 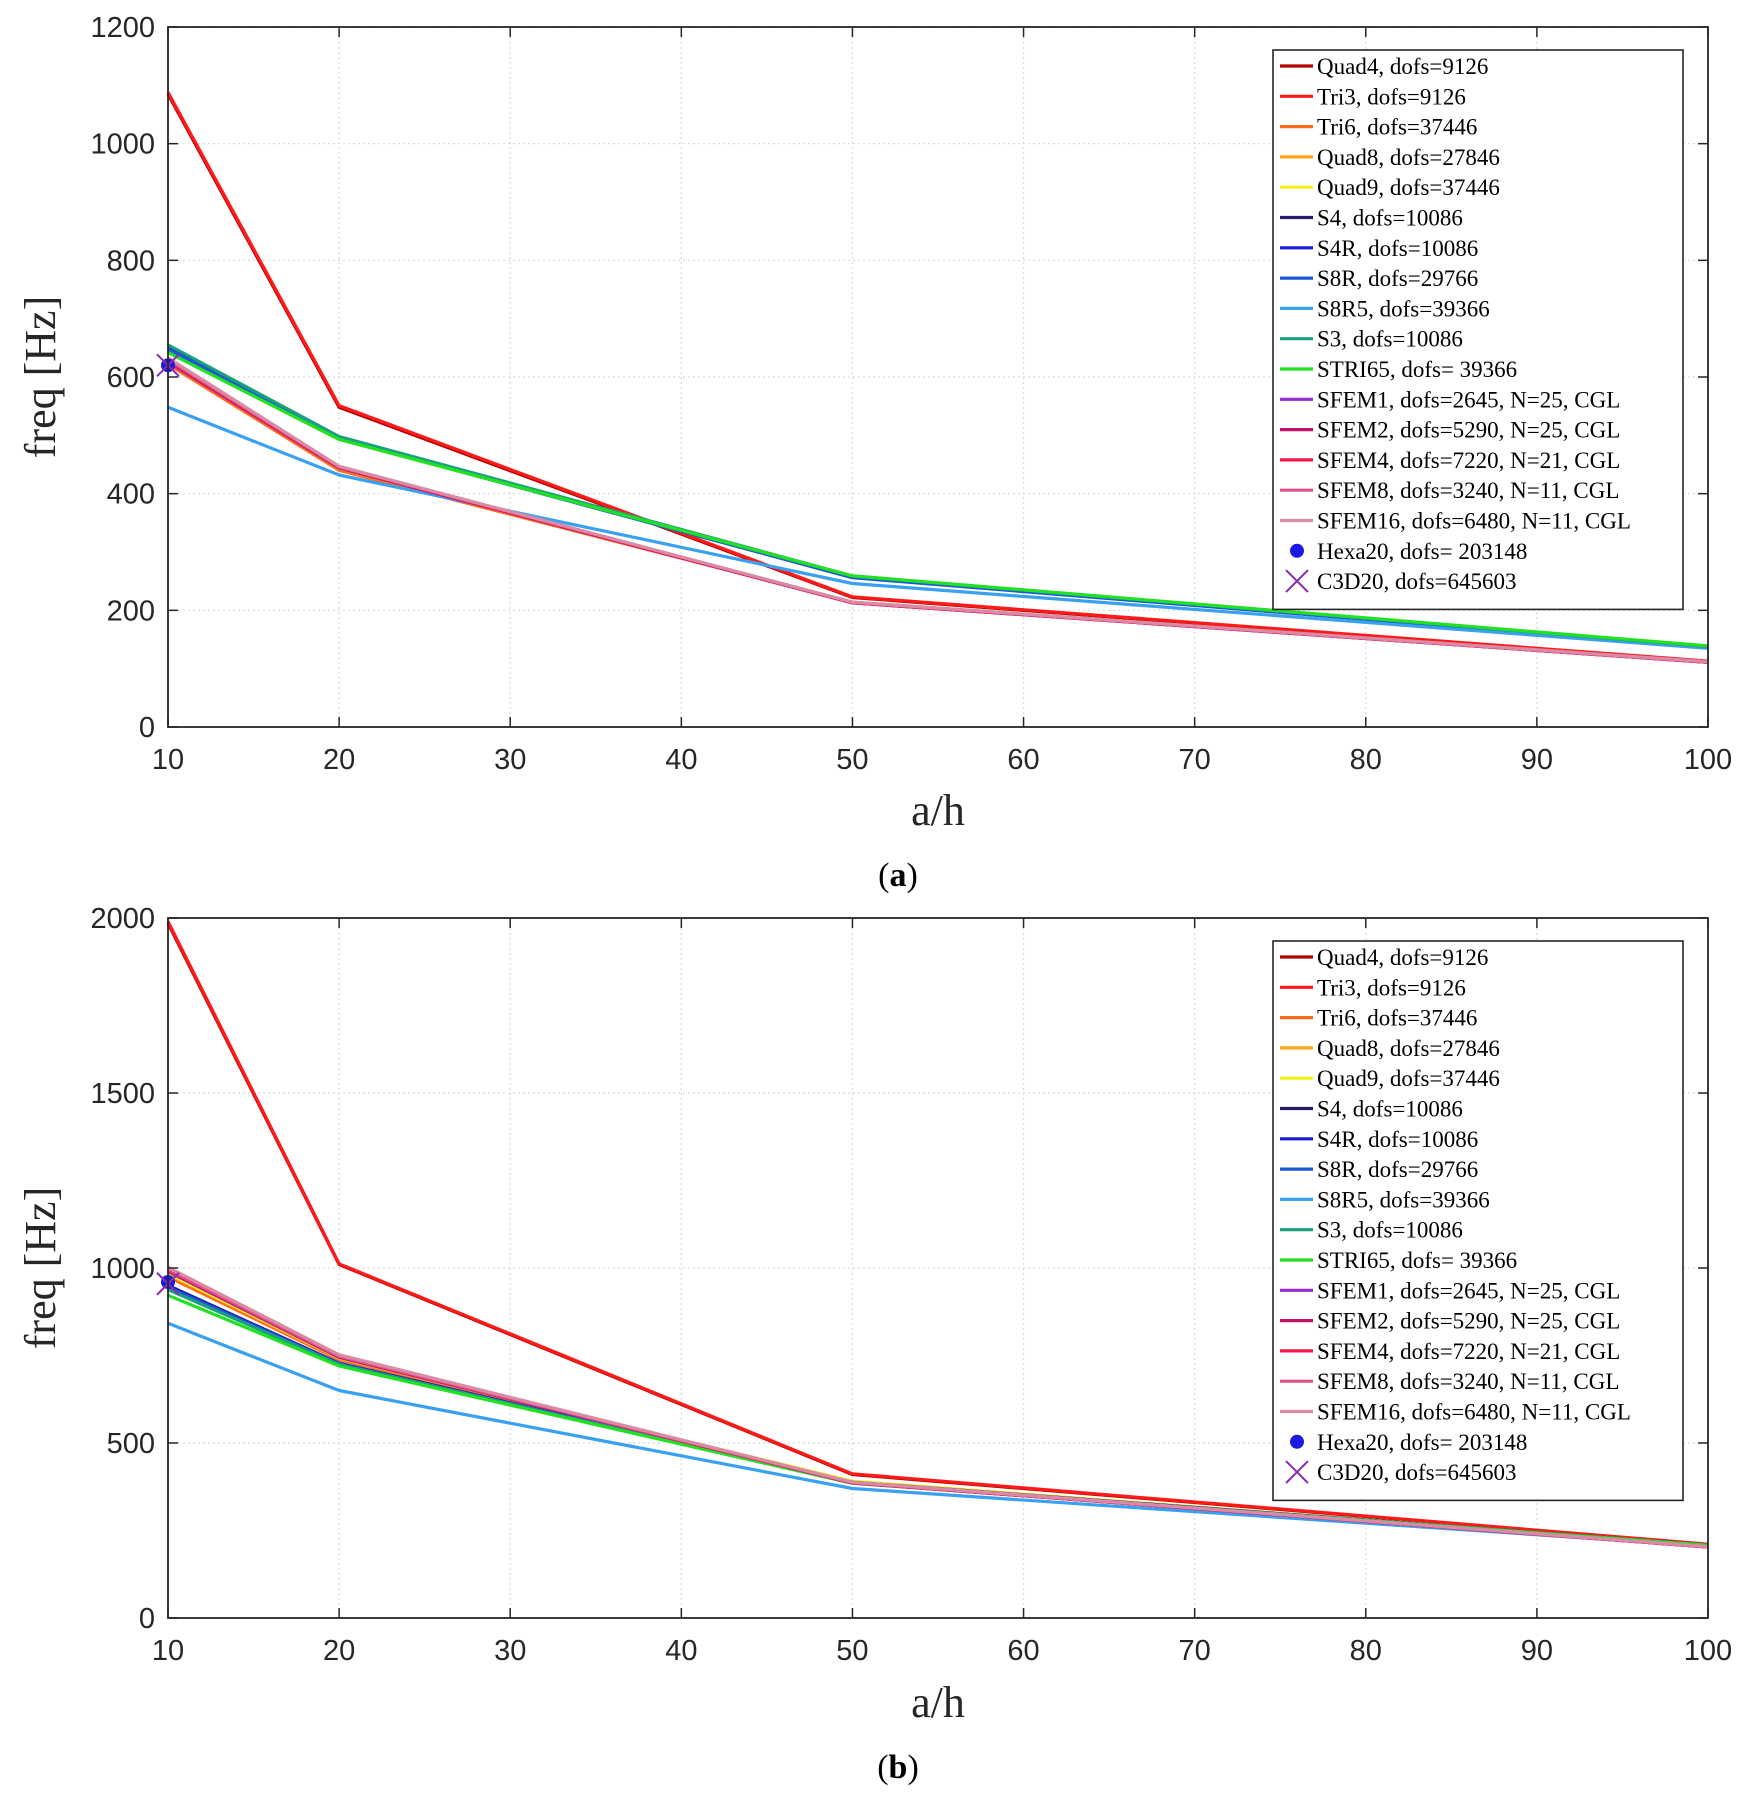 What do you see at coordinates (131, 1444) in the screenshot?
I see `y-tick-label: 500` at bounding box center [131, 1444].